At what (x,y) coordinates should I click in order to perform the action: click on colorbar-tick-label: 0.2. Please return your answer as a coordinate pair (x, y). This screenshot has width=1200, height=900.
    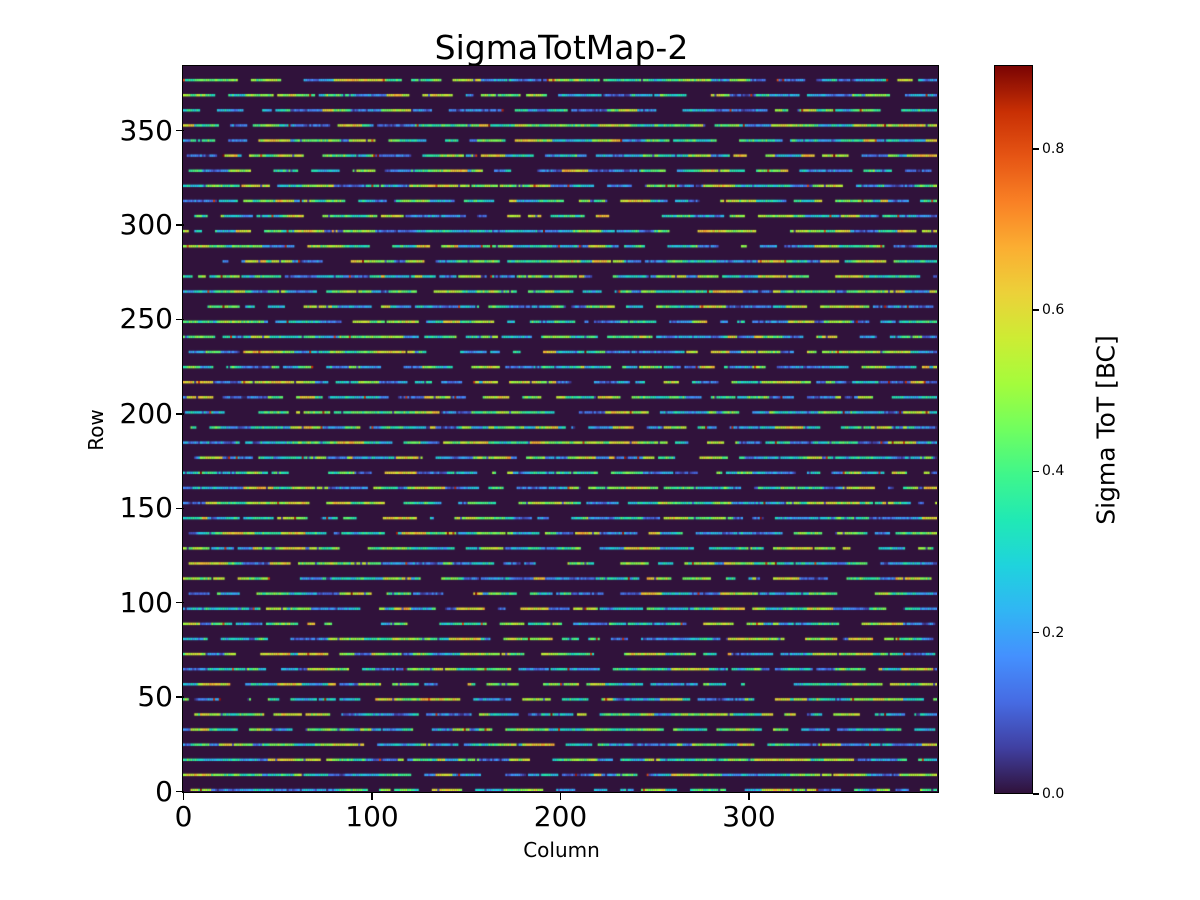
    Looking at the image, I should click on (1053, 632).